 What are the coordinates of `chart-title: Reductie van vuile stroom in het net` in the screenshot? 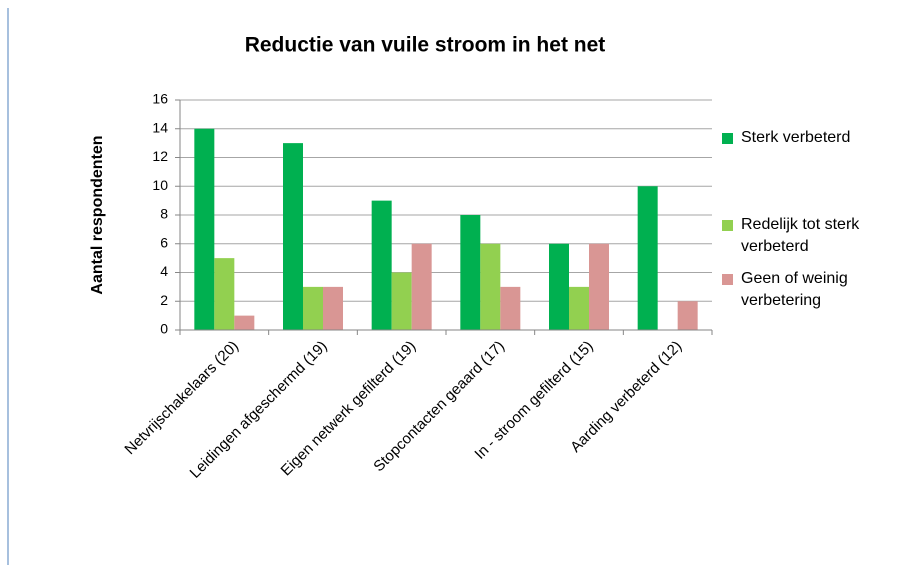 It's located at (425, 45).